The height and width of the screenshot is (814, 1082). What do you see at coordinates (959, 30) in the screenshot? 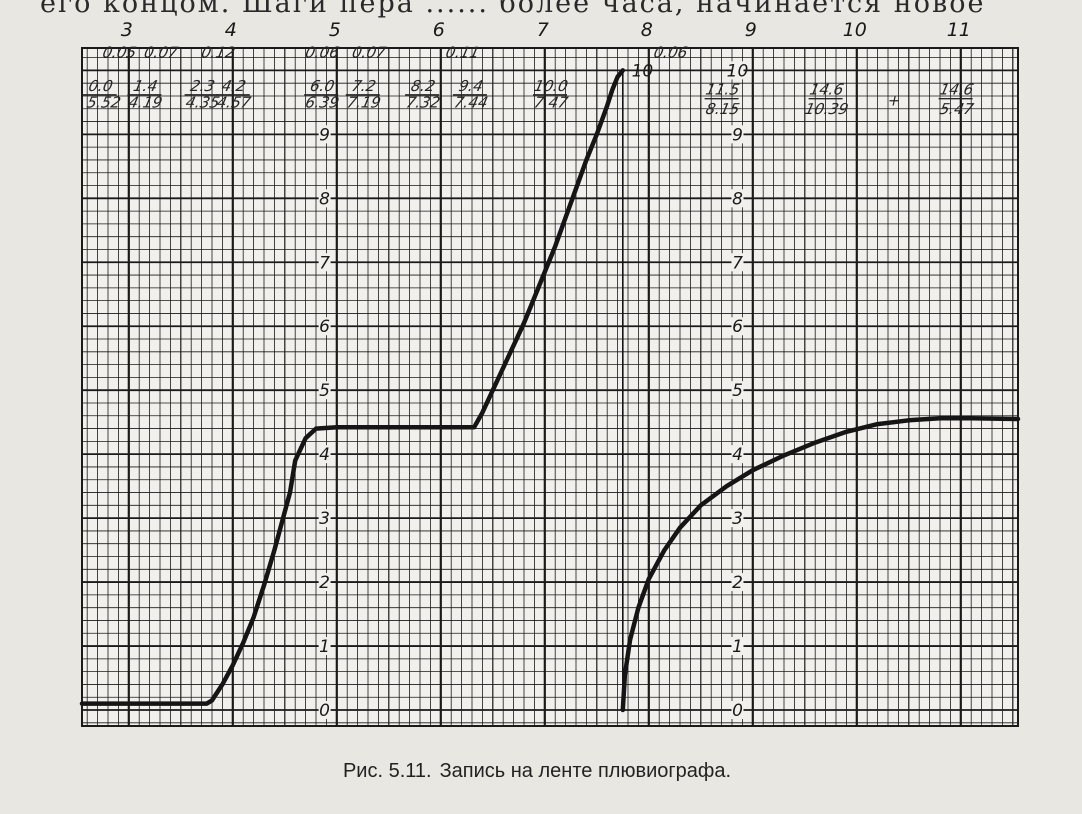
I see `x-tick-label: 11` at bounding box center [959, 30].